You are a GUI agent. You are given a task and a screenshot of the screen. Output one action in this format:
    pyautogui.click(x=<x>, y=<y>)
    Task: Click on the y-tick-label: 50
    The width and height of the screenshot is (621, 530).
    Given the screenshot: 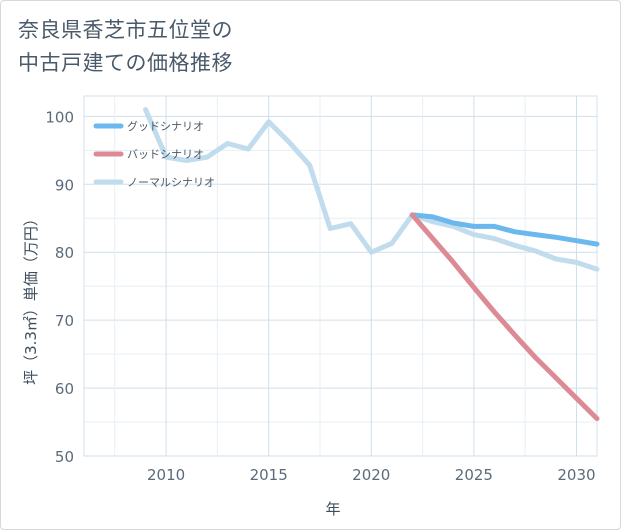 What is the action you would take?
    pyautogui.click(x=64, y=457)
    